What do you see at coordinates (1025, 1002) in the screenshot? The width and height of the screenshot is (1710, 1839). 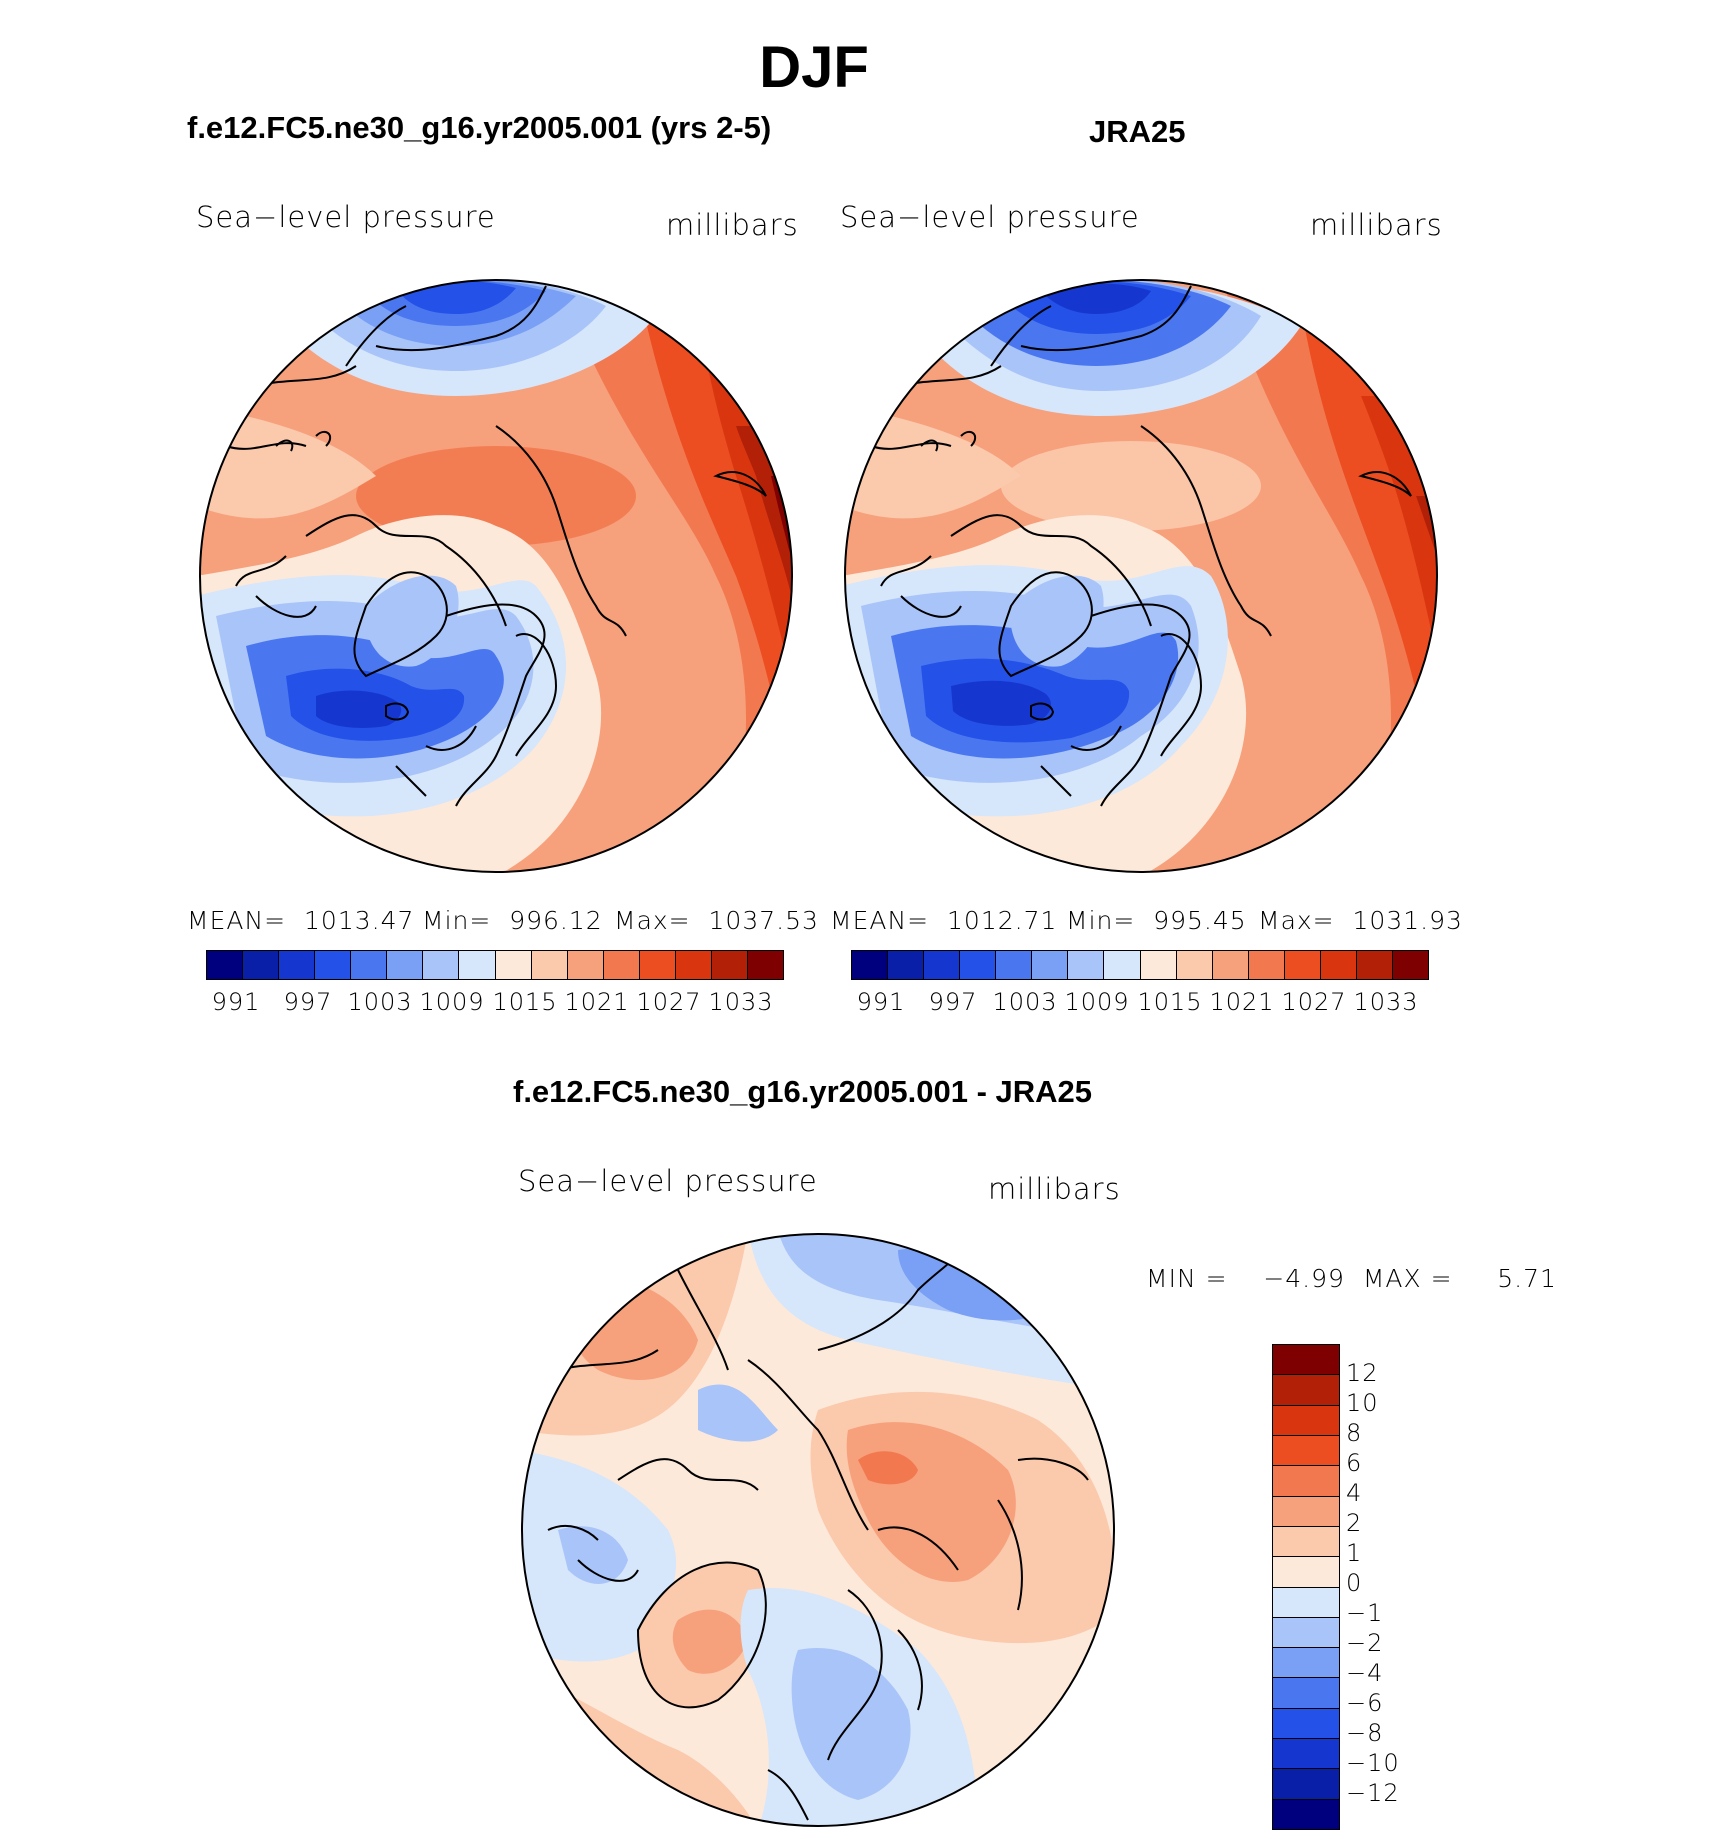 I see `cb2-tick: 1003` at bounding box center [1025, 1002].